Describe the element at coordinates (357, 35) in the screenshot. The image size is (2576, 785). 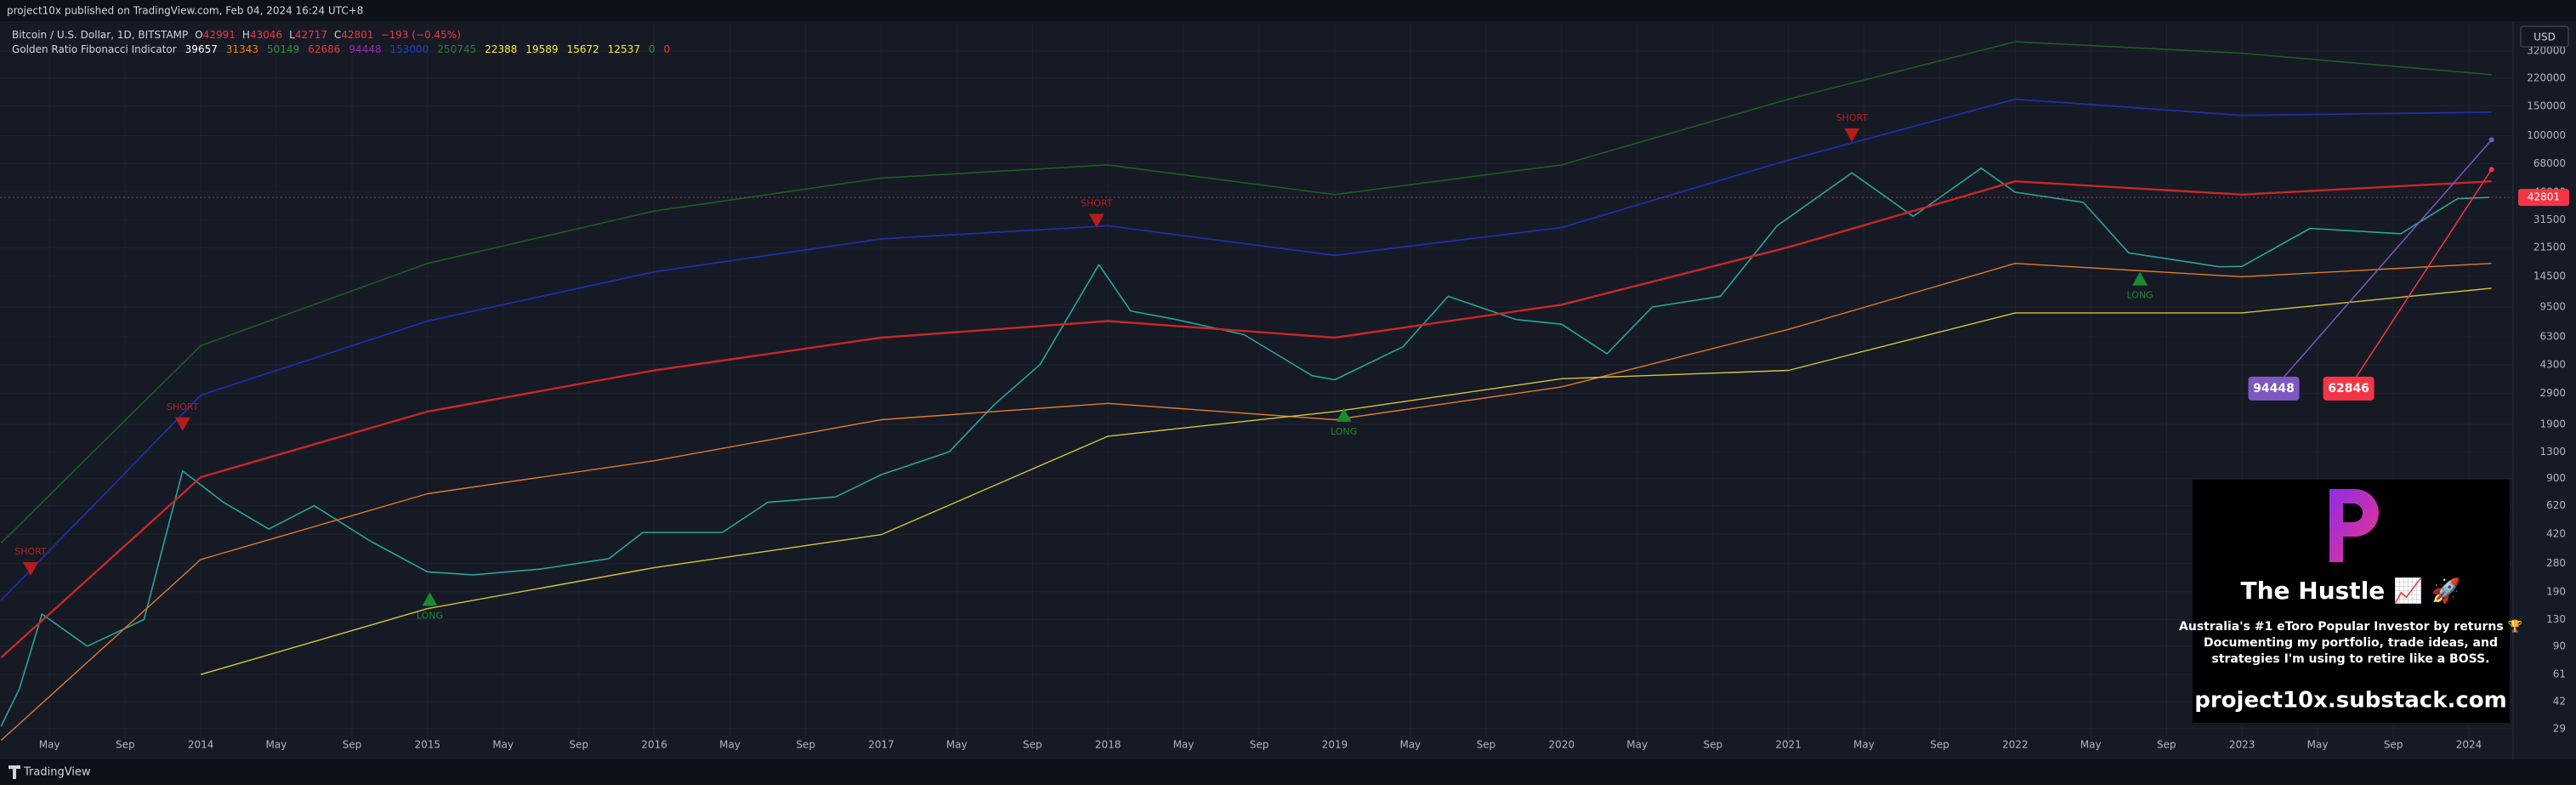
I see `legend-item: 42801` at that location.